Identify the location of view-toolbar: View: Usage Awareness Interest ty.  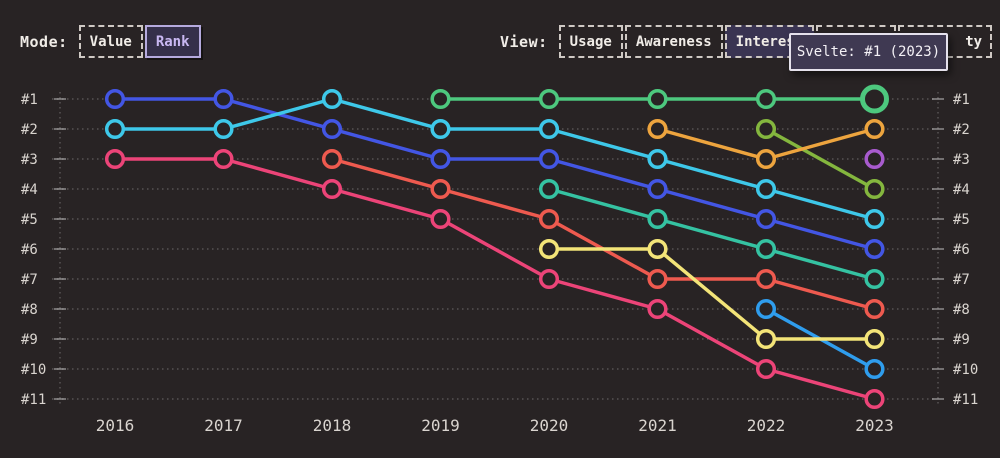
(746, 41).